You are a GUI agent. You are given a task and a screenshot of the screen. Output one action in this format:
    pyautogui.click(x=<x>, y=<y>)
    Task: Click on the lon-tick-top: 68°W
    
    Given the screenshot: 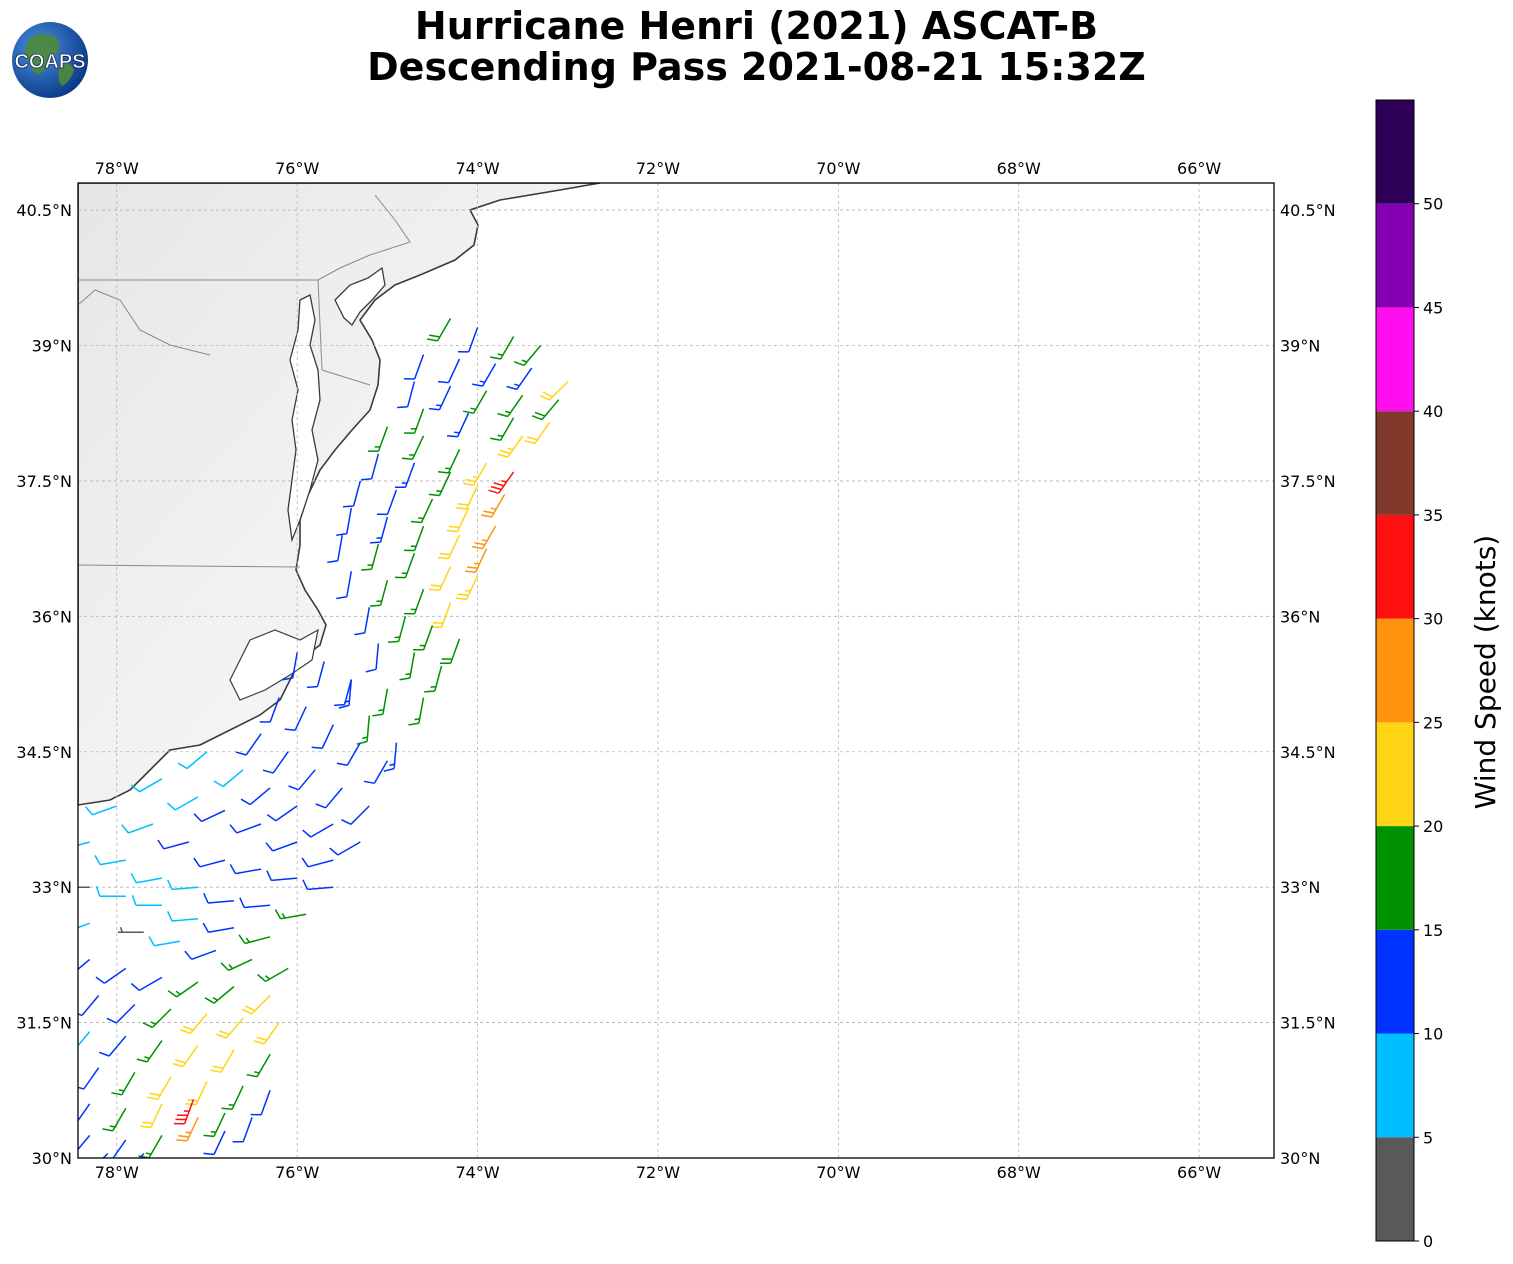 What is the action you would take?
    pyautogui.click(x=1019, y=168)
    